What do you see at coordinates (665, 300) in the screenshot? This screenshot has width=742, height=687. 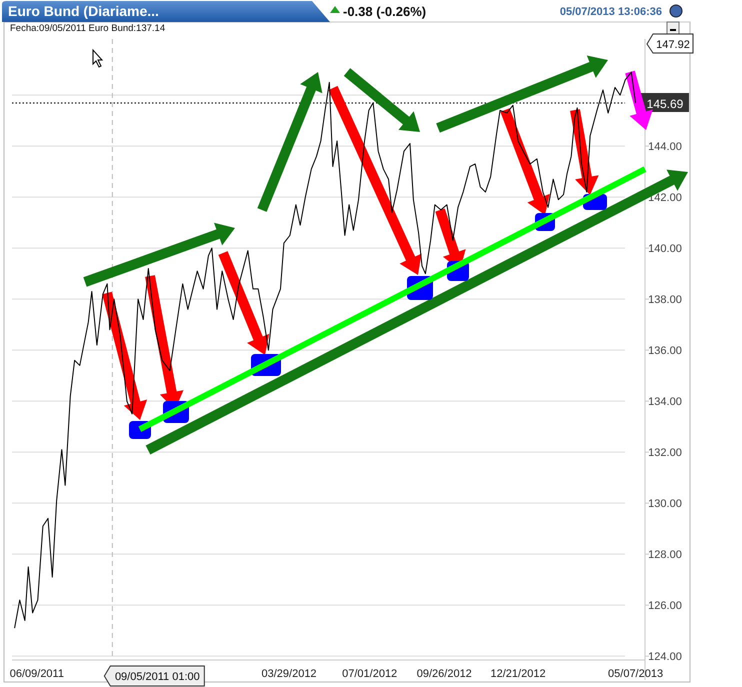 I see `y-tick-label: 138.00` at bounding box center [665, 300].